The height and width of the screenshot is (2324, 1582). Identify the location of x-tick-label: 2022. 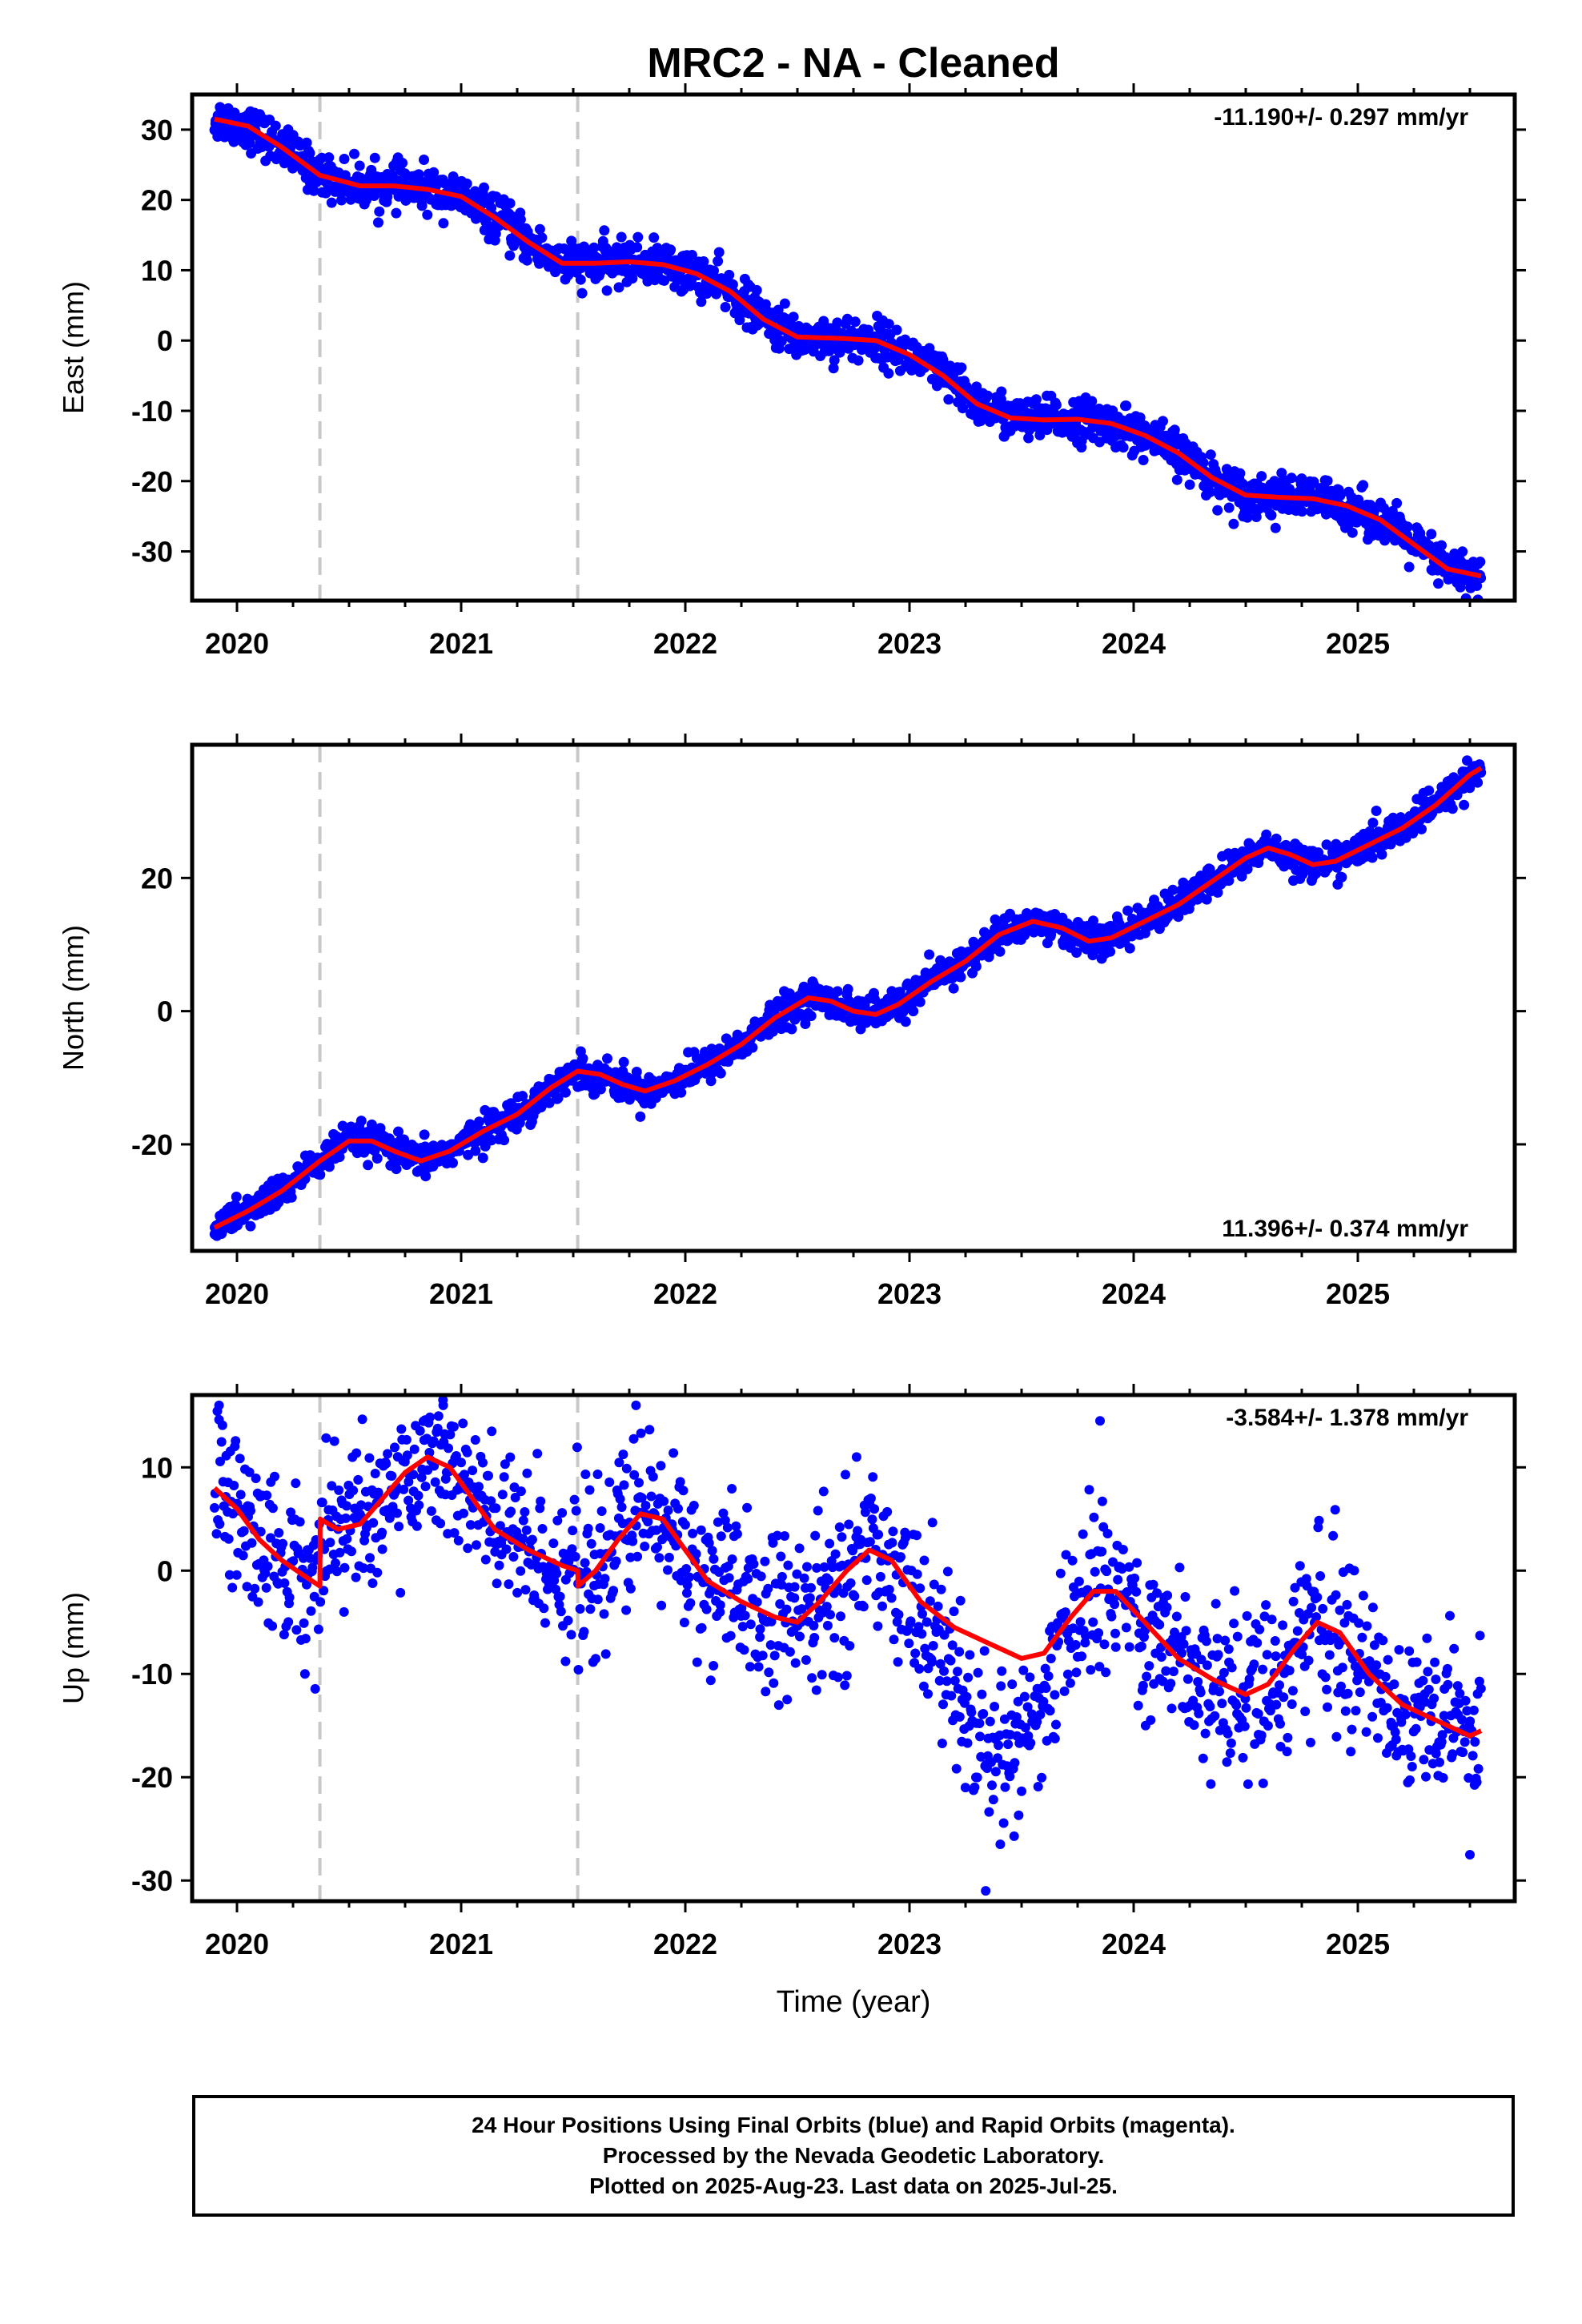
(685, 1294).